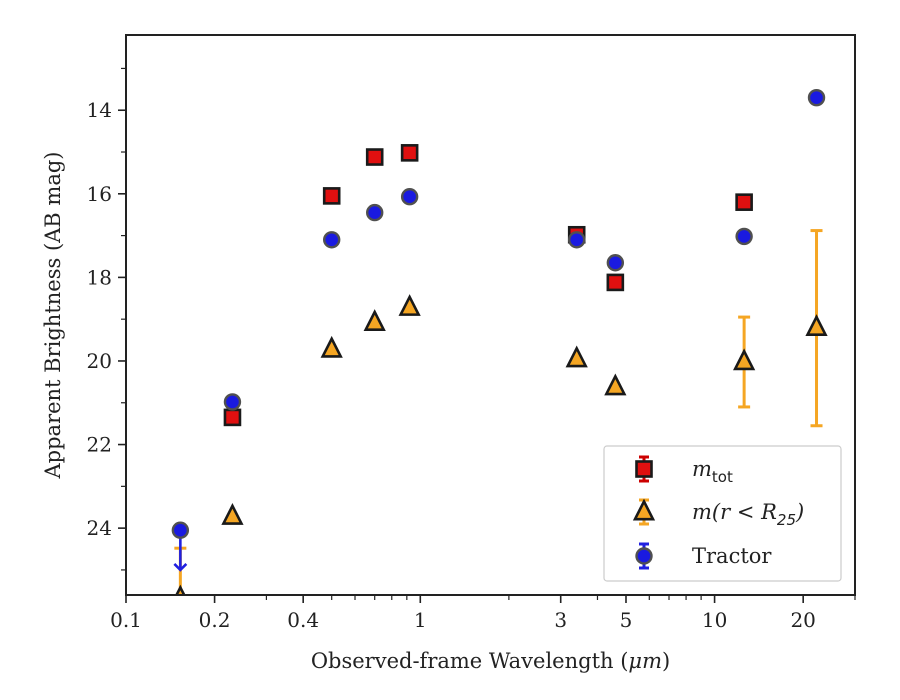 The width and height of the screenshot is (900, 700). What do you see at coordinates (714, 620) in the screenshot?
I see `x-tick-label: 10` at bounding box center [714, 620].